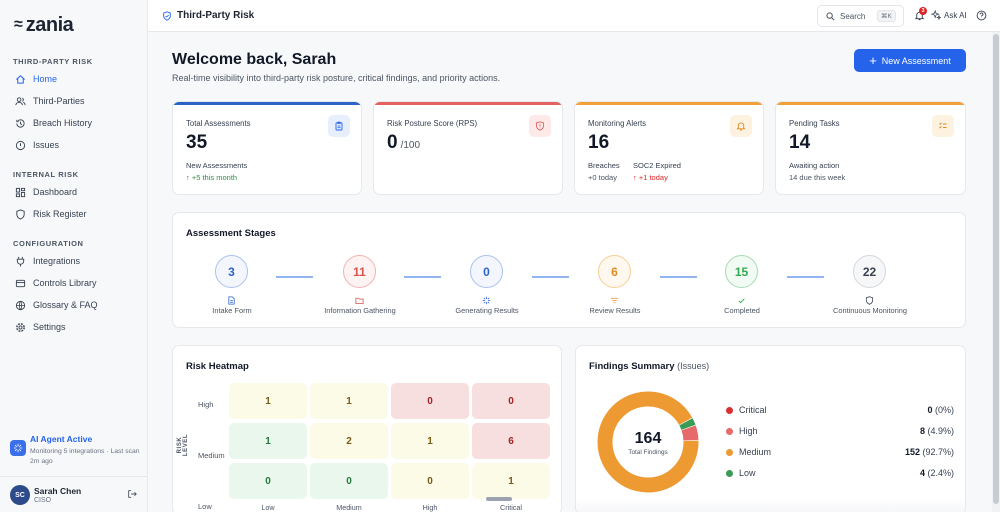 The width and height of the screenshot is (1000, 512). I want to click on ask-ai-label: Ask AI, so click(955, 15).